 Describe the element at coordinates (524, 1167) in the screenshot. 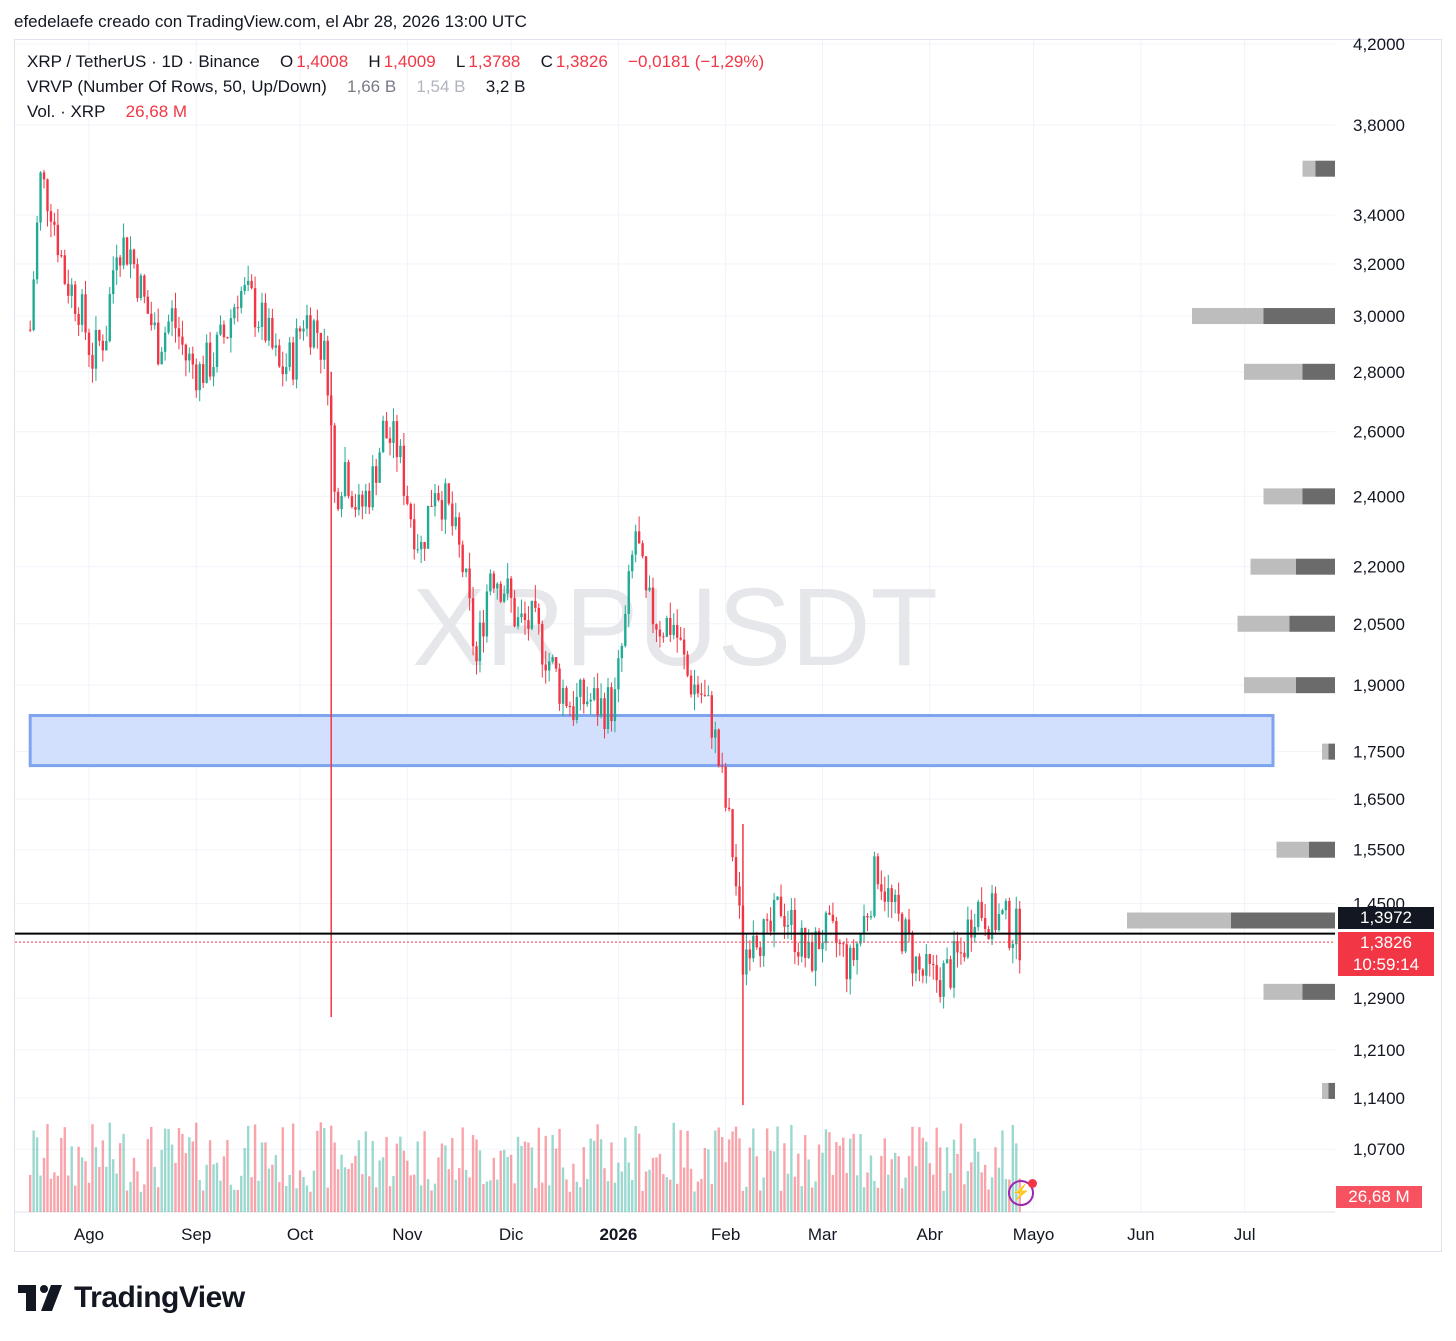

I see `volume-bars` at that location.